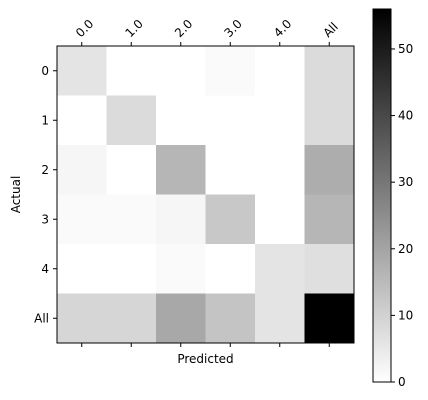 The image size is (428, 400). What do you see at coordinates (131, 318) in the screenshot?
I see `heatmap-cell-r5-c1` at bounding box center [131, 318].